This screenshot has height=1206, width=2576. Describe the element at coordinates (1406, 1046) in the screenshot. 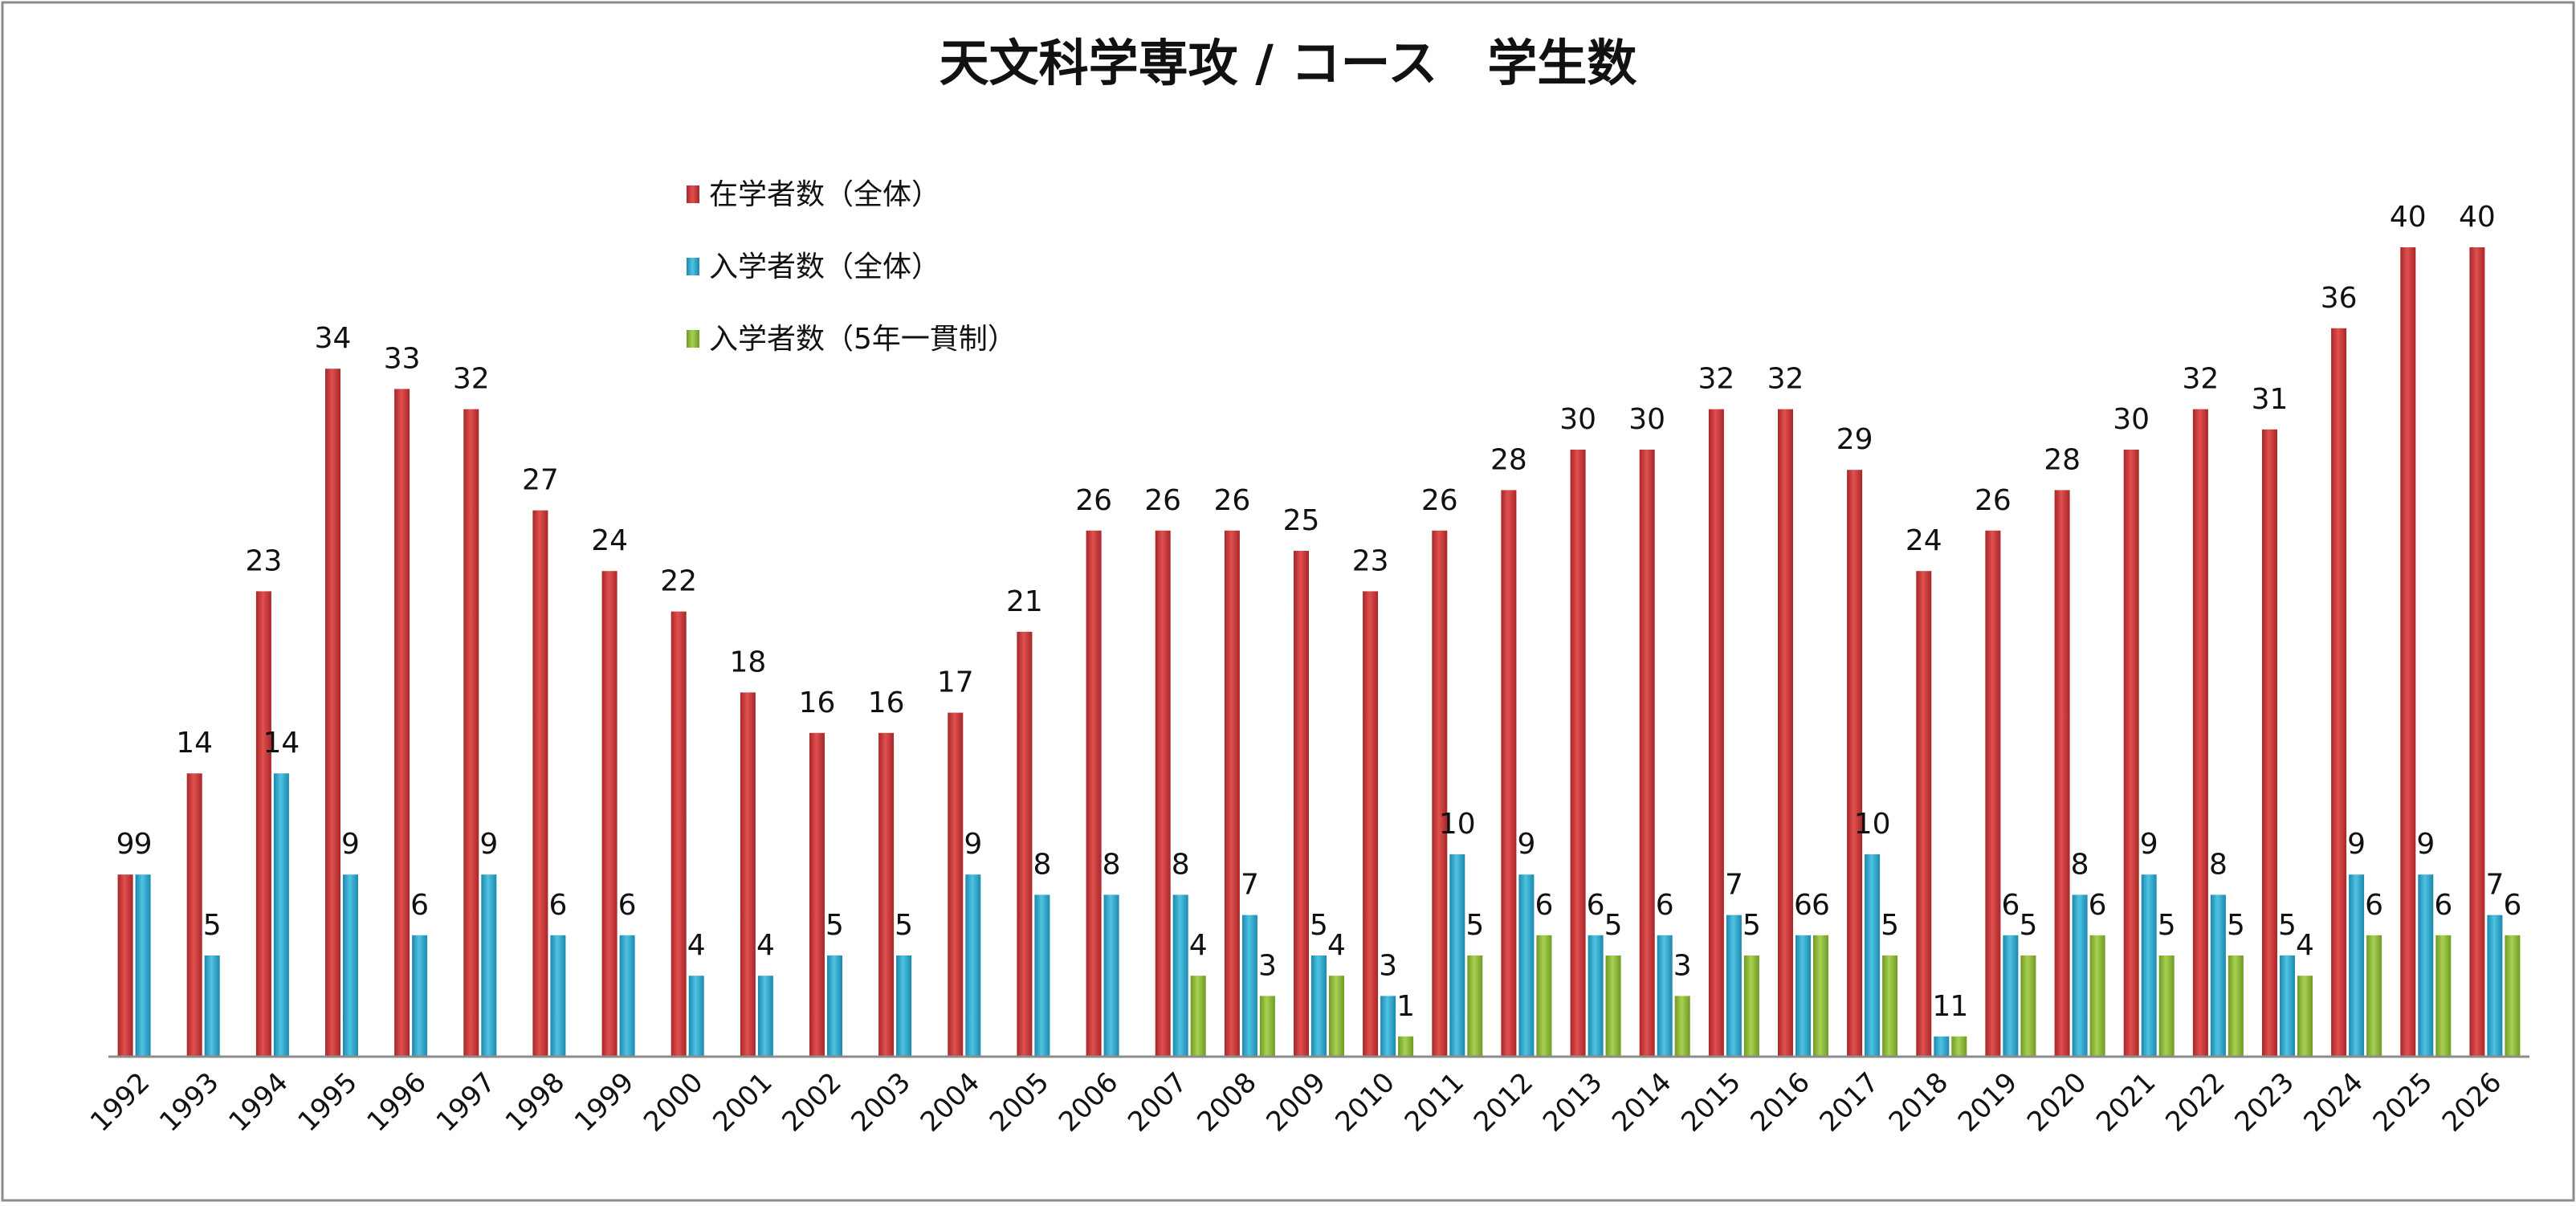

I see `bar-admitted-5yr-2010` at that location.